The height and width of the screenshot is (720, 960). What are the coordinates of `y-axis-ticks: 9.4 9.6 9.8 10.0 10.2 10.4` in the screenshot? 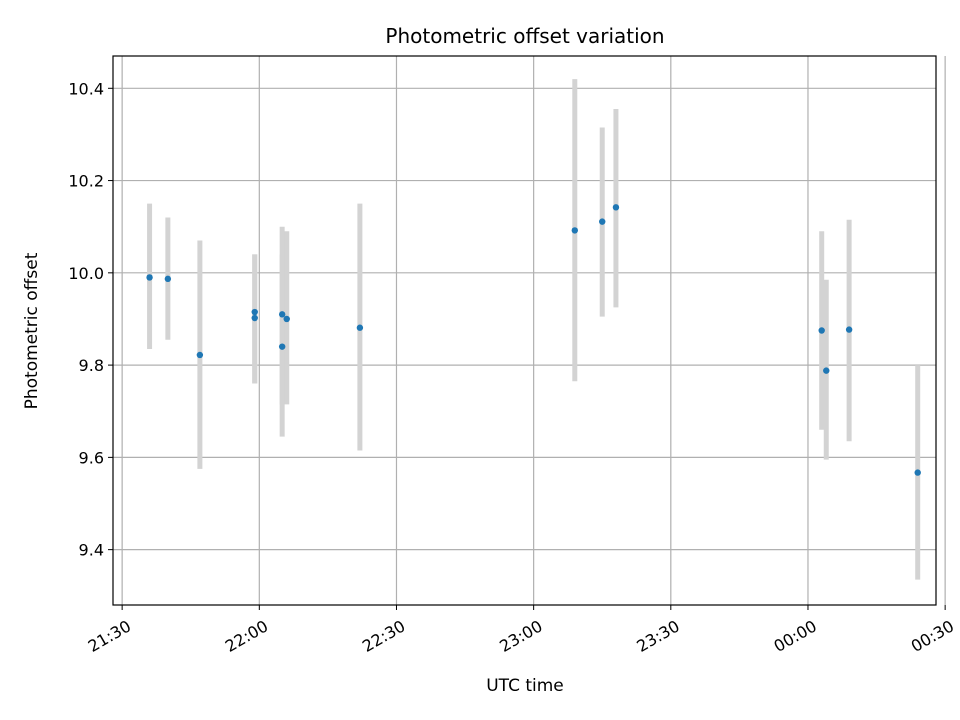 It's located at (90, 319).